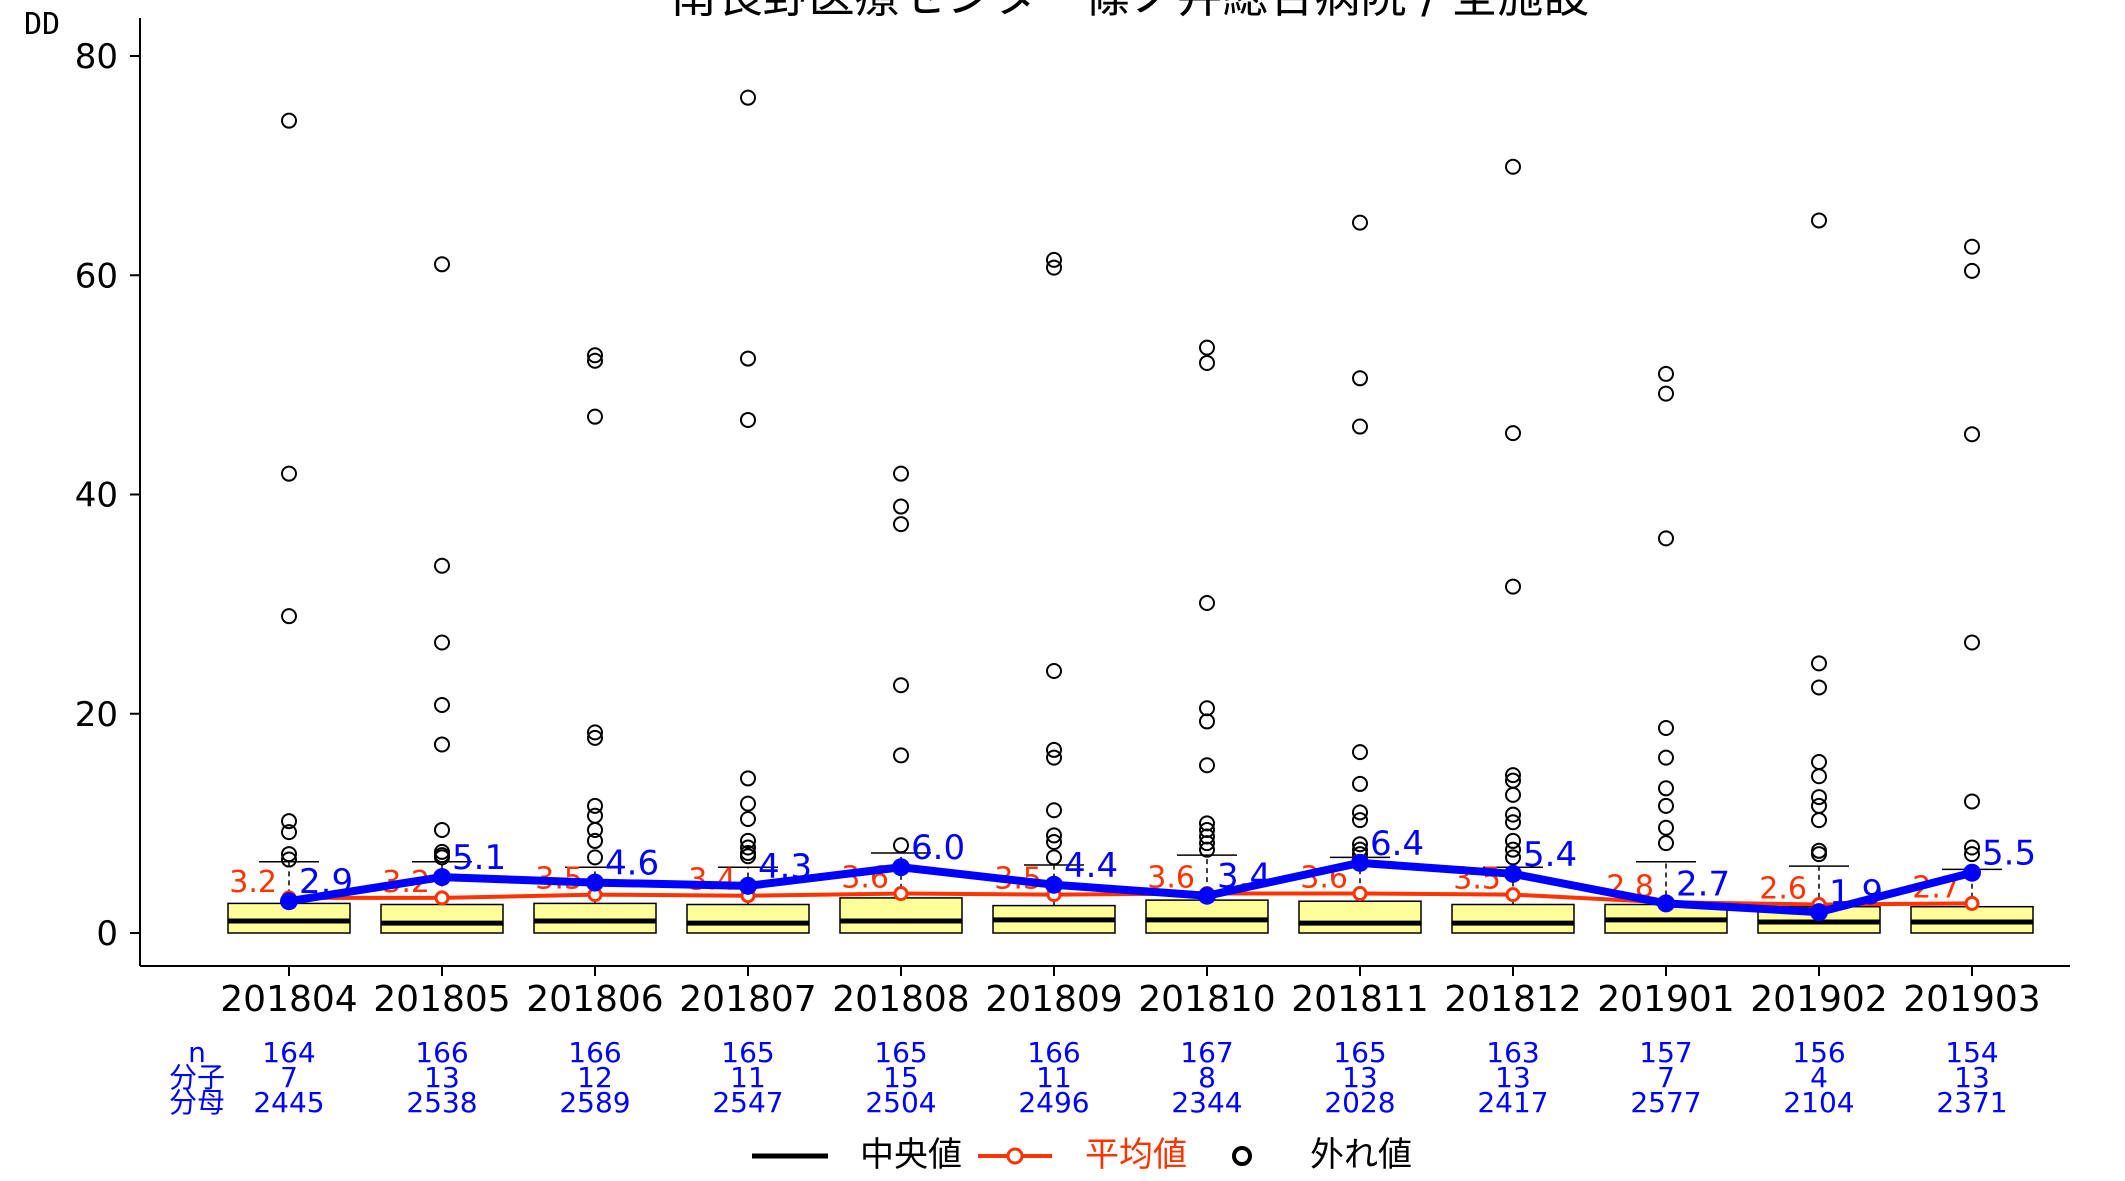  Describe the element at coordinates (1082, 1155) in the screenshot. I see `legend: 中央値 平均値 外れ値` at that location.